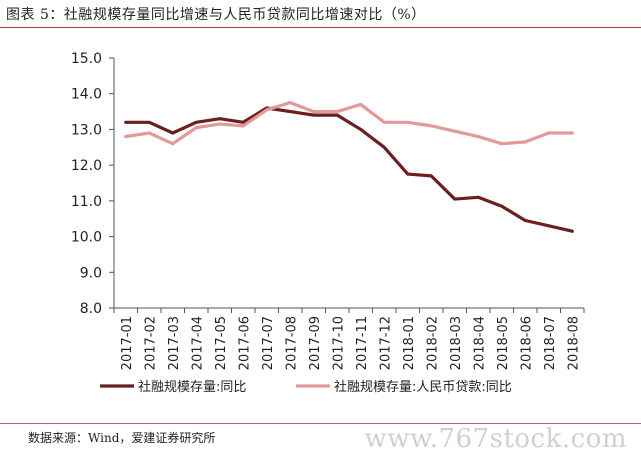 The height and width of the screenshot is (461, 641). What do you see at coordinates (93, 184) in the screenshot?
I see `y-axis: 8.0 9.0 10.0 11.0 12.0 13.0 14.0 15.0` at bounding box center [93, 184].